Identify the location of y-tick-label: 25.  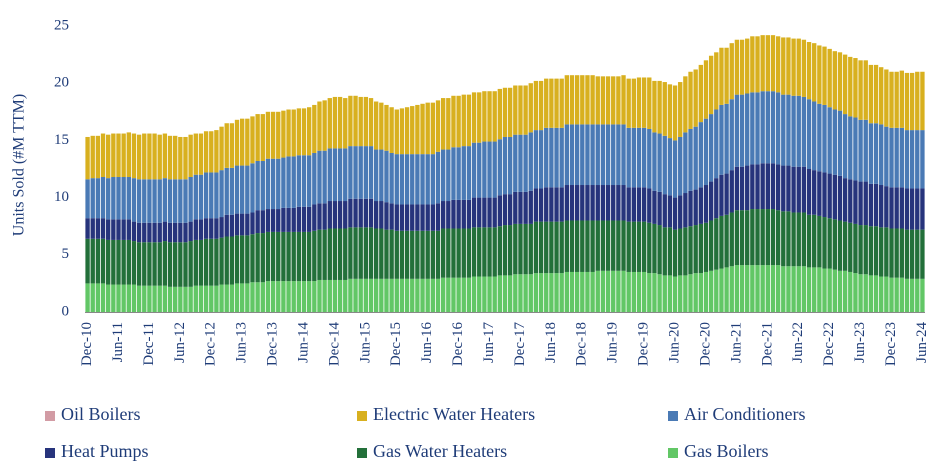
(61, 25).